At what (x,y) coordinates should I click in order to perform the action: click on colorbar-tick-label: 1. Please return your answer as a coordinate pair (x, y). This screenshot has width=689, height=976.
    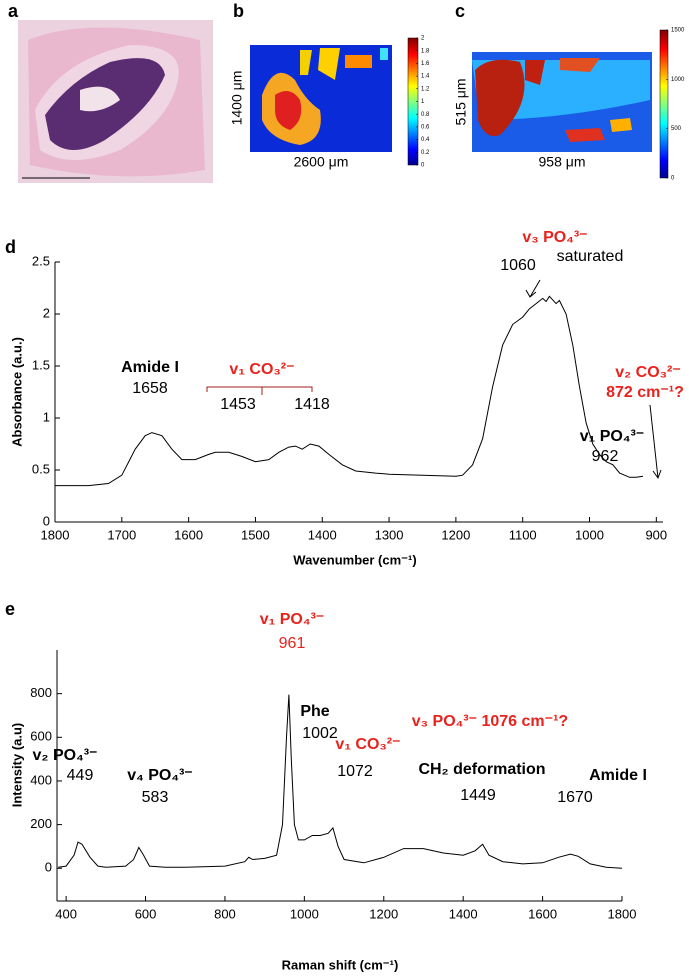
    Looking at the image, I should click on (423, 102).